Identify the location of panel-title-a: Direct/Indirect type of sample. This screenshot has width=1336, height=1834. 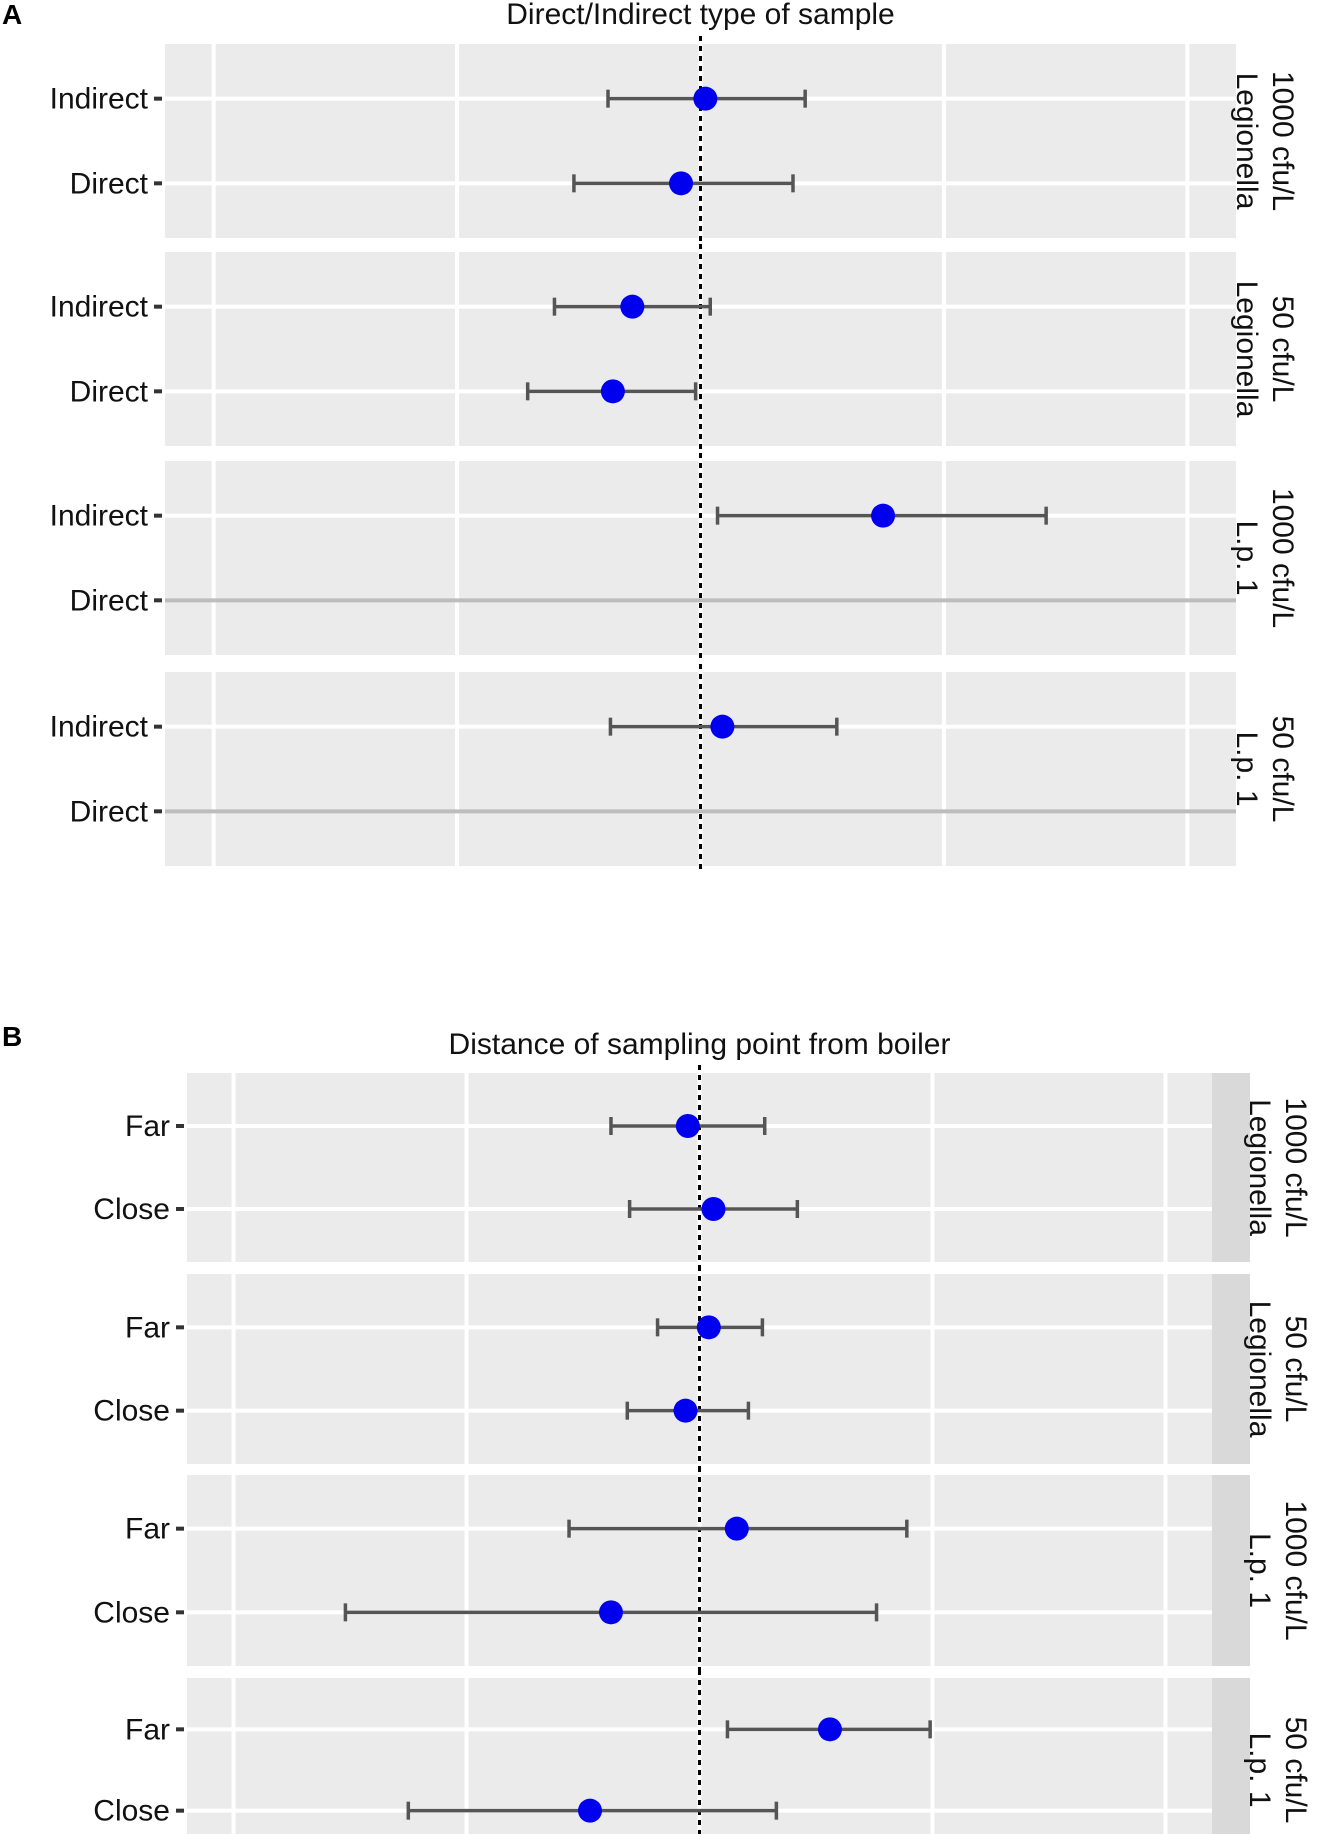
(700, 15).